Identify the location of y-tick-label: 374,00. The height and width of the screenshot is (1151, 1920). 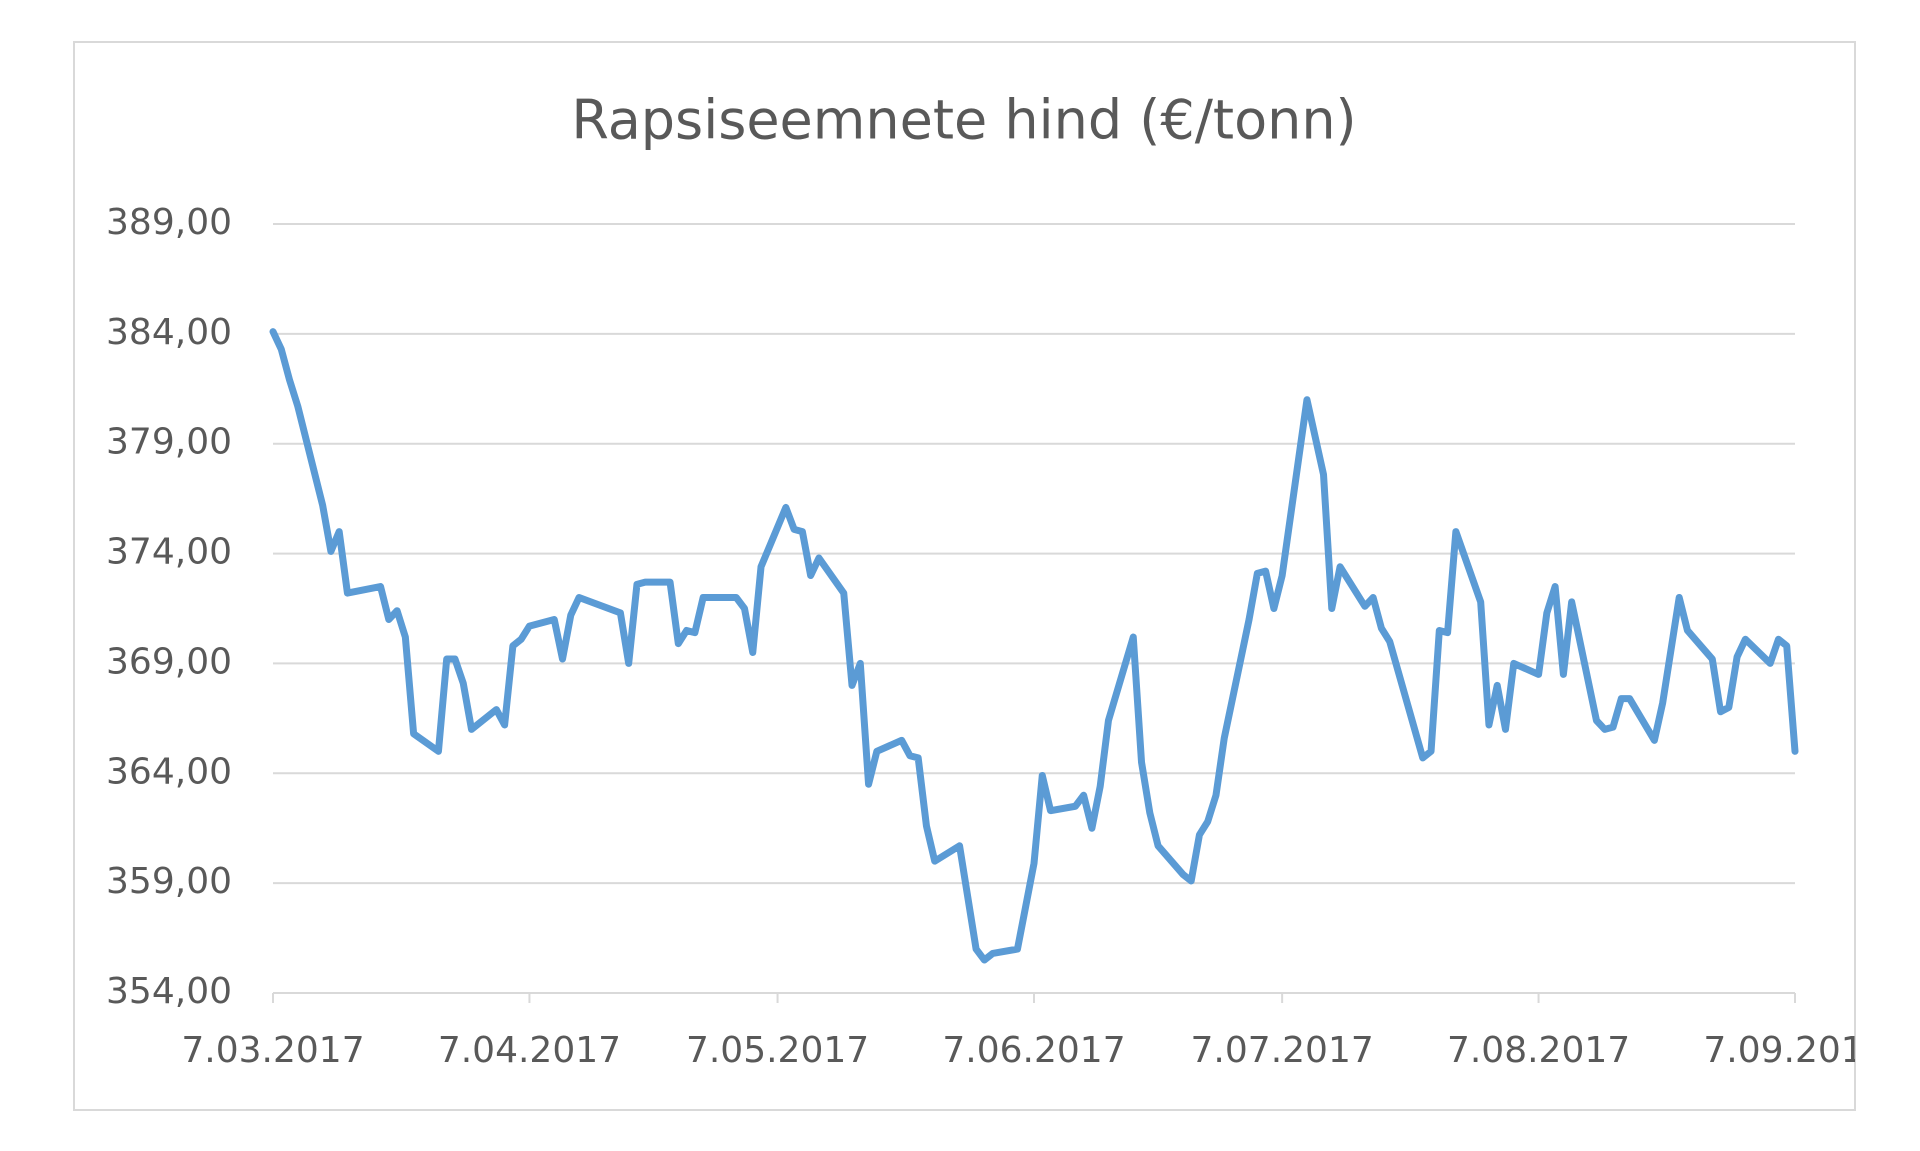
(169, 552).